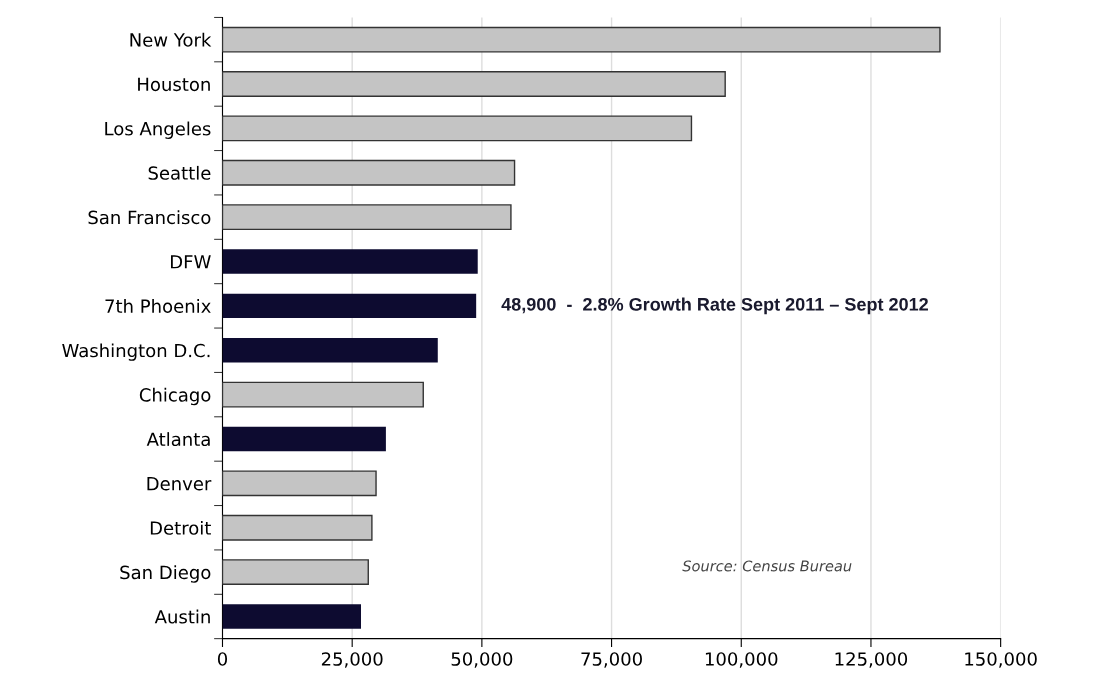  What do you see at coordinates (179, 484) in the screenshot?
I see `y-tick-label: Denver` at bounding box center [179, 484].